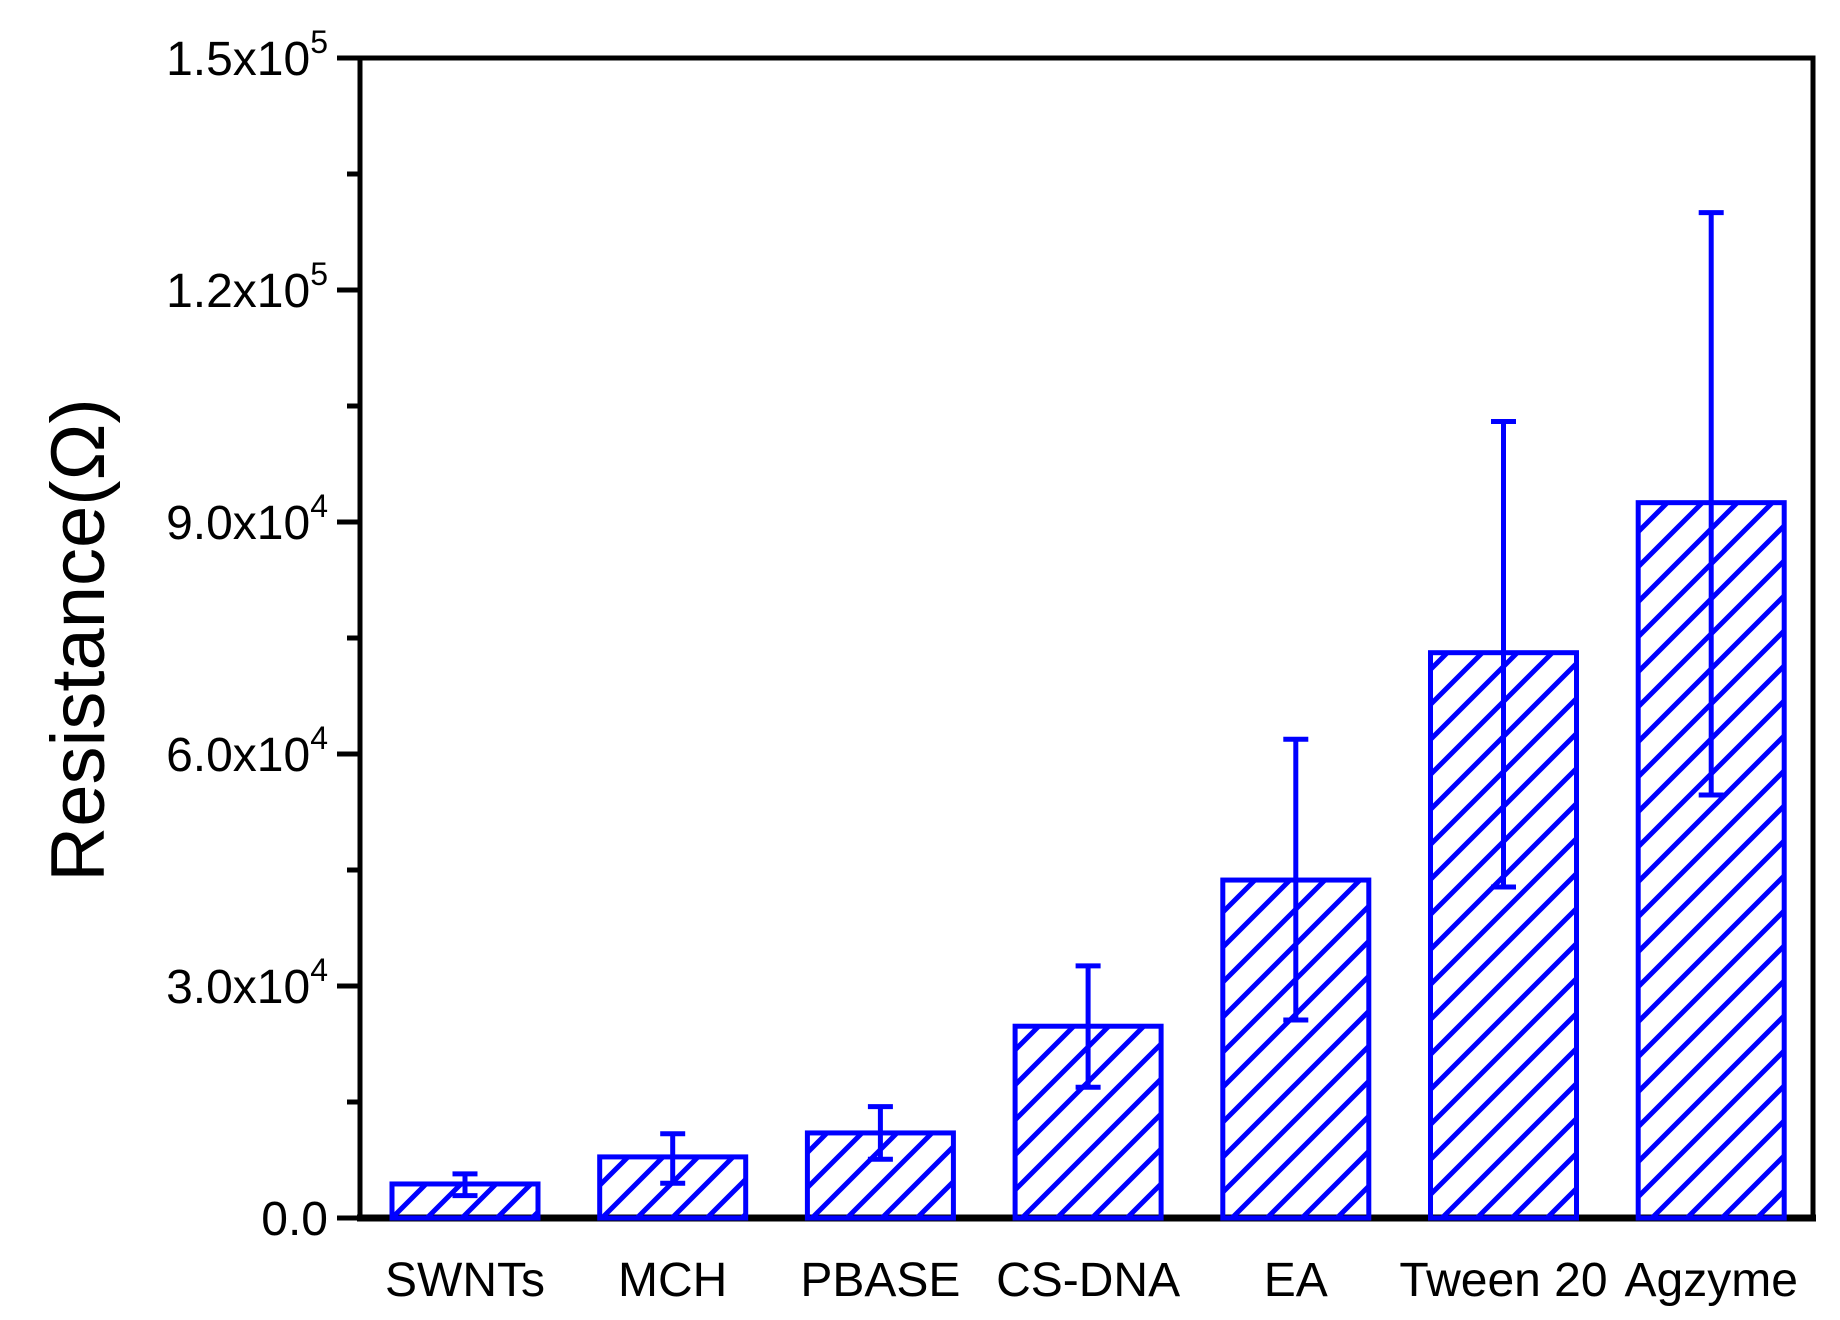  What do you see at coordinates (1296, 1280) in the screenshot?
I see `x-category-label: EA` at bounding box center [1296, 1280].